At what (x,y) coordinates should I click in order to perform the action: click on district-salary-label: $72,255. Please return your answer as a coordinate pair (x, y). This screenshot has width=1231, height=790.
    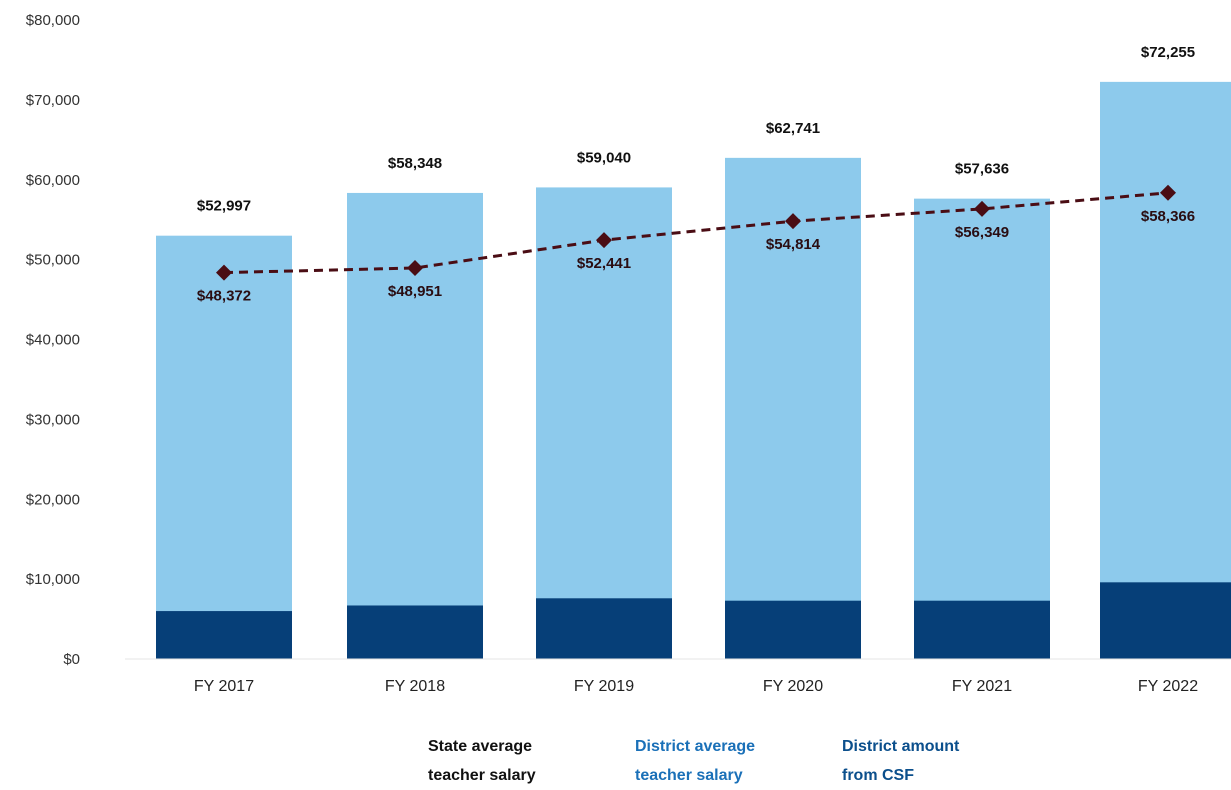
    Looking at the image, I should click on (1168, 52).